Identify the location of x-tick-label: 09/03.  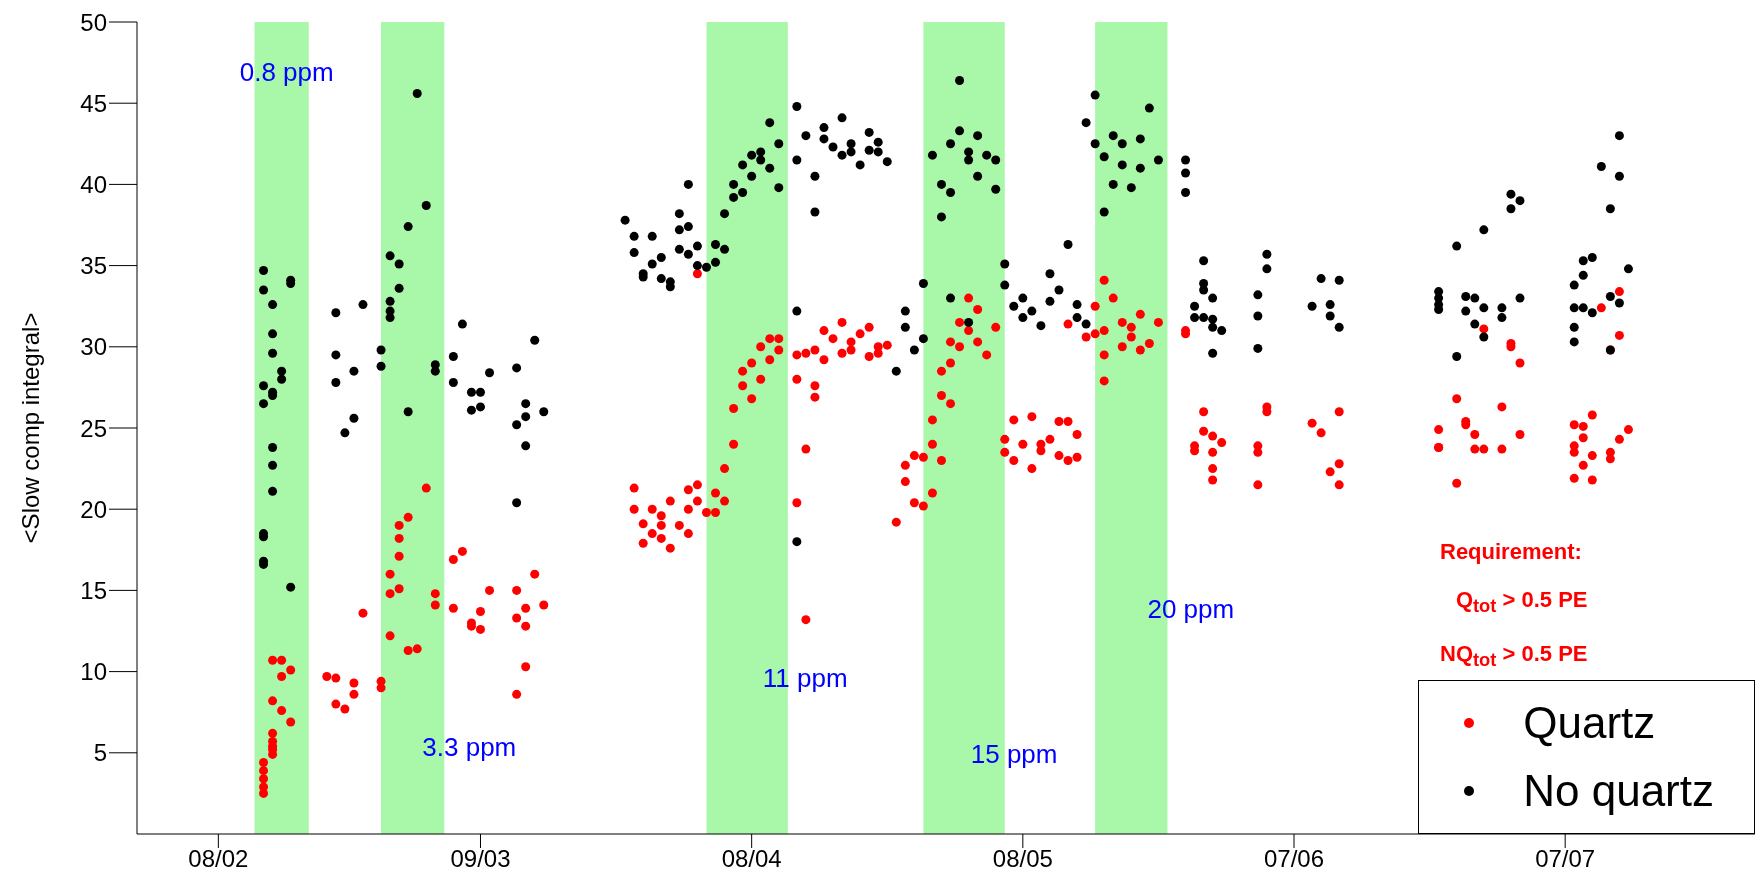
(480, 859).